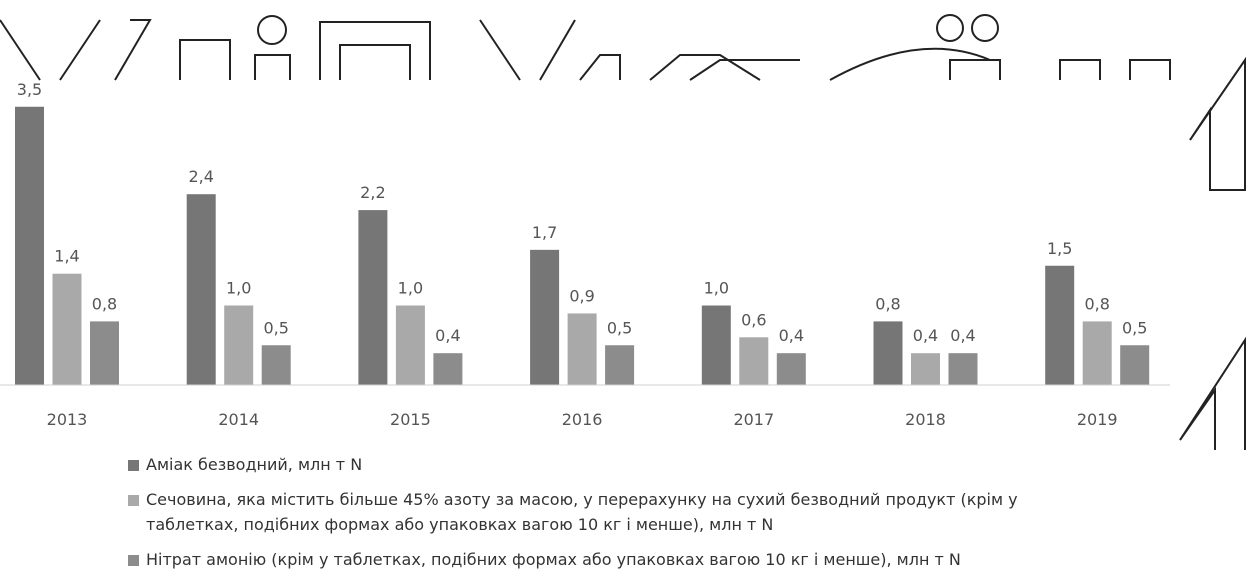 The width and height of the screenshot is (1254, 582). I want to click on data-label: 3,5, so click(29, 89).